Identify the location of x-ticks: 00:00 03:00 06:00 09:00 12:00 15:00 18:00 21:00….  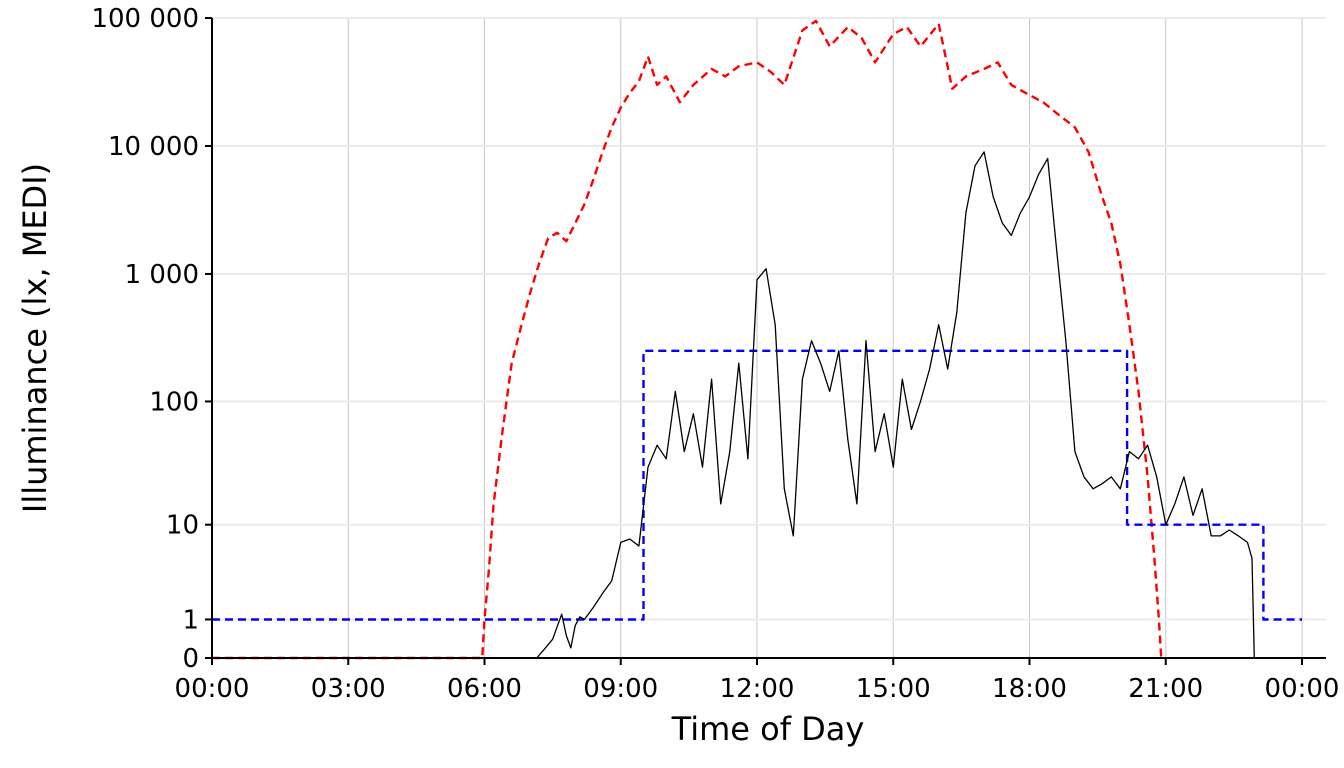
(757, 681).